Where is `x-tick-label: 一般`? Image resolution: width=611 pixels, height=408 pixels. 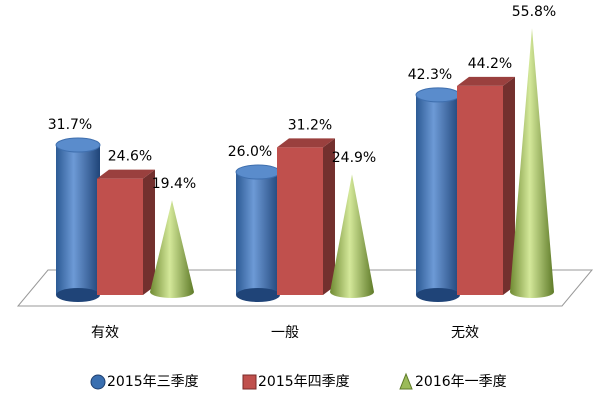
x-tick-label: 一般 is located at coordinates (285, 333).